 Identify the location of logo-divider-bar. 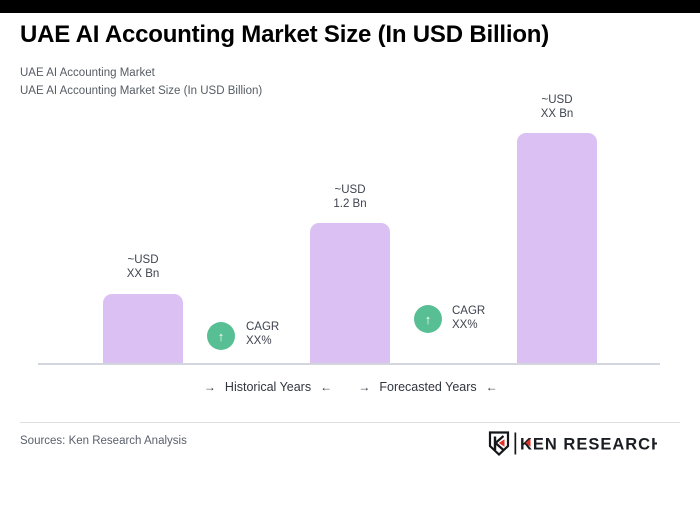
(515, 443).